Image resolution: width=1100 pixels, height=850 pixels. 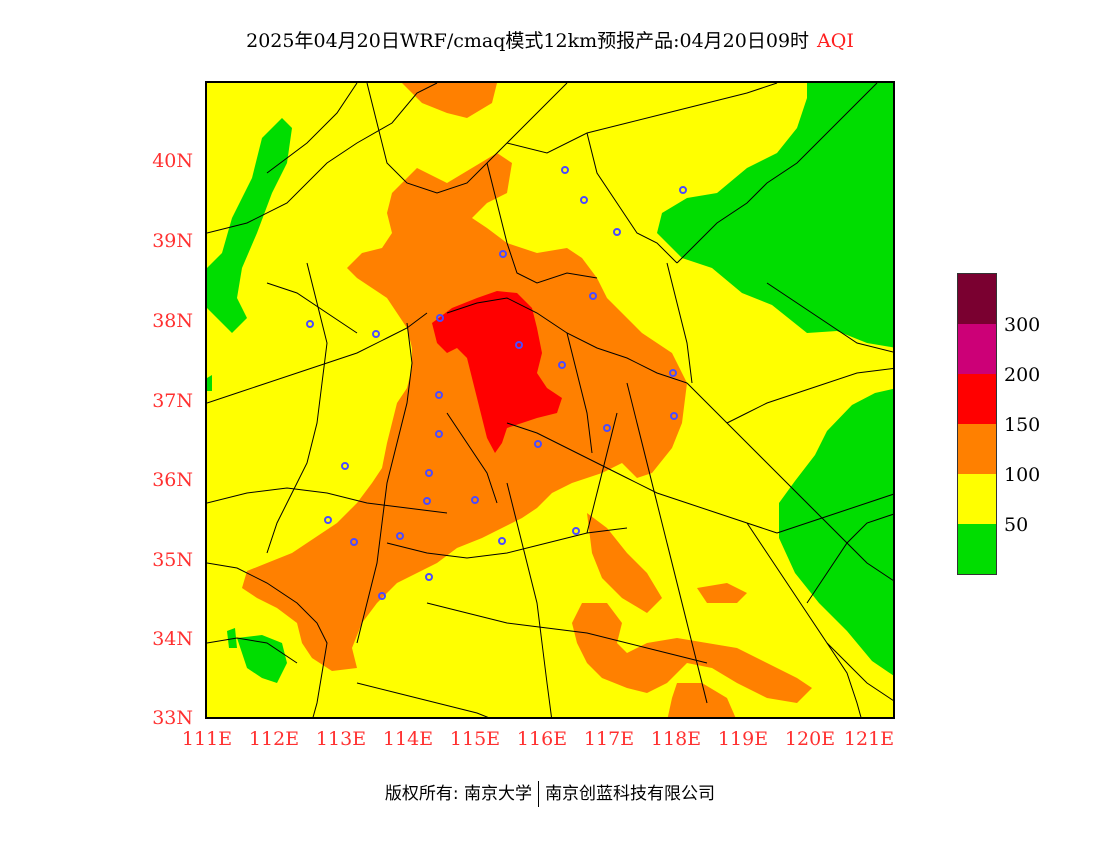 I want to click on lon-label: 113E, so click(x=341, y=739).